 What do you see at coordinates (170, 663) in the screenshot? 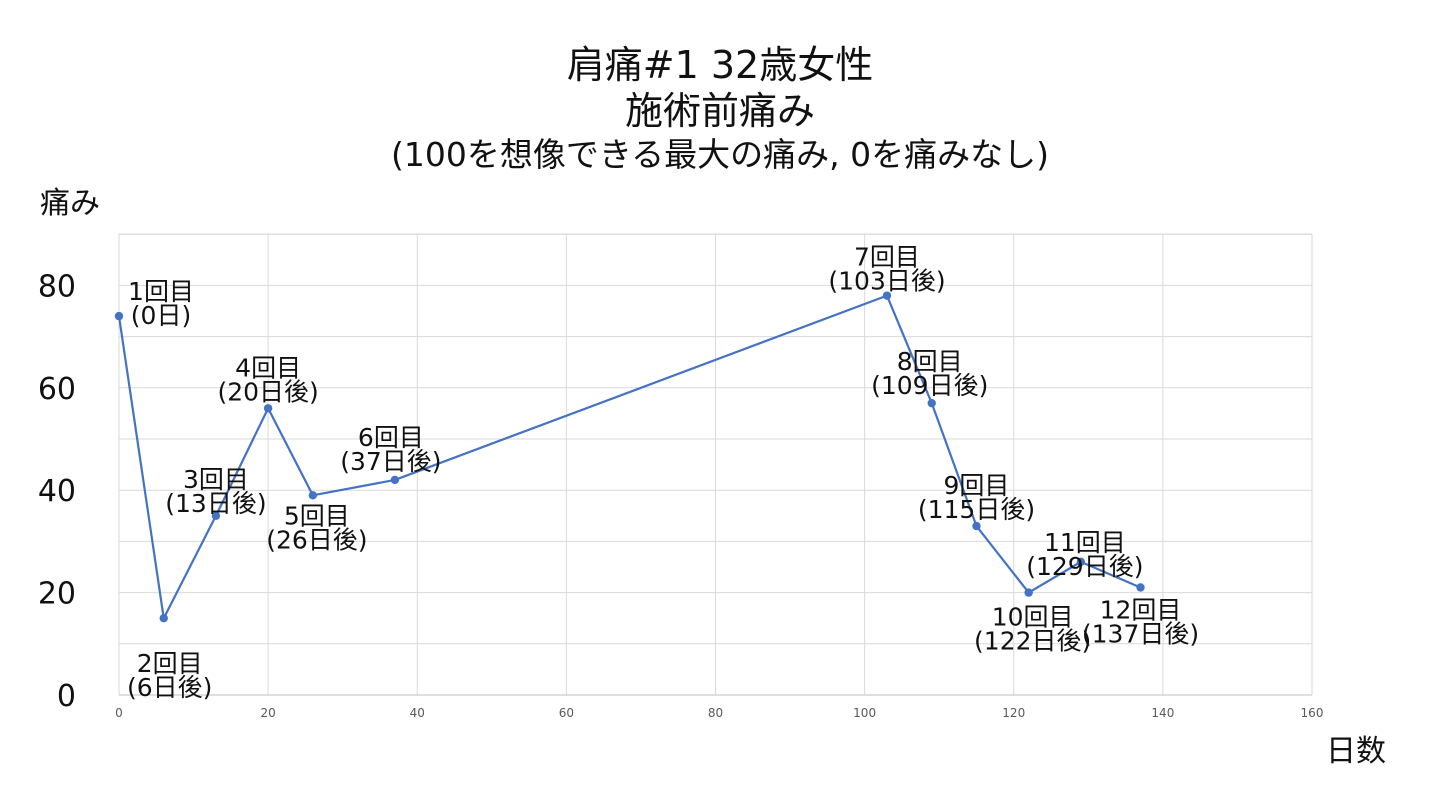
I see `data-label-visit: 2回目` at bounding box center [170, 663].